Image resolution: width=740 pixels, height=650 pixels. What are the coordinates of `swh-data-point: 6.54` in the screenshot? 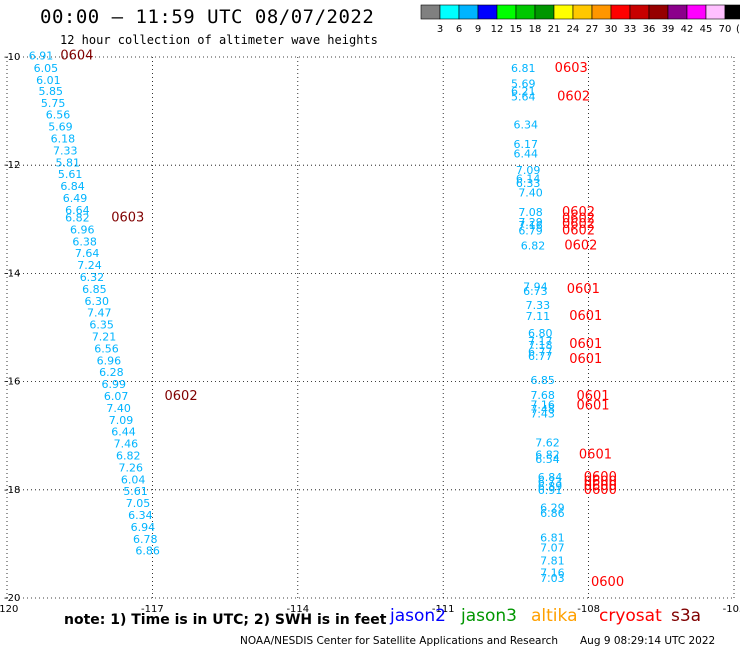 It's located at (547, 459).